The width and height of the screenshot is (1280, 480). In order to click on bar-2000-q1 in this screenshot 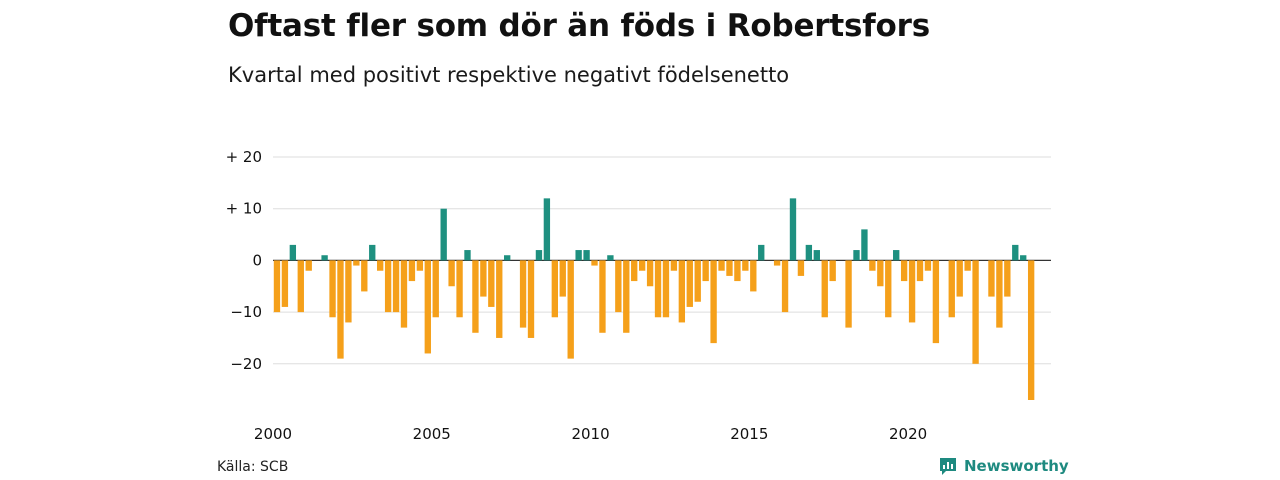, I will do `click(277, 286)`.